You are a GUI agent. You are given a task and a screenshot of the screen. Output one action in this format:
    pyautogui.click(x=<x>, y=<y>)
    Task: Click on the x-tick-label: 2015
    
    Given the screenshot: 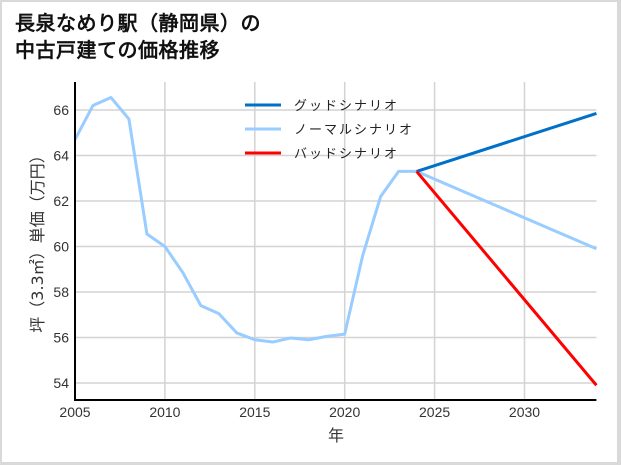 What is the action you would take?
    pyautogui.click(x=254, y=412)
    